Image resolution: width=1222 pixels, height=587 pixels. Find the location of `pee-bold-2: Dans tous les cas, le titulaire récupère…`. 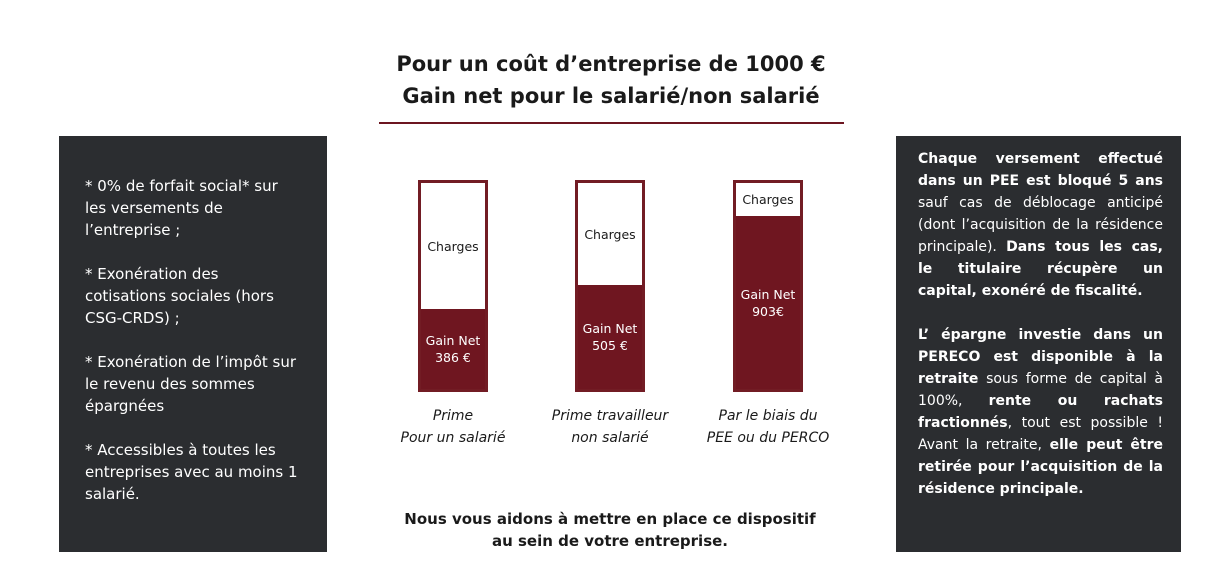

pee-bold-2: Dans tous les cas, le titulaire récupère… is located at coordinates (1041, 269).